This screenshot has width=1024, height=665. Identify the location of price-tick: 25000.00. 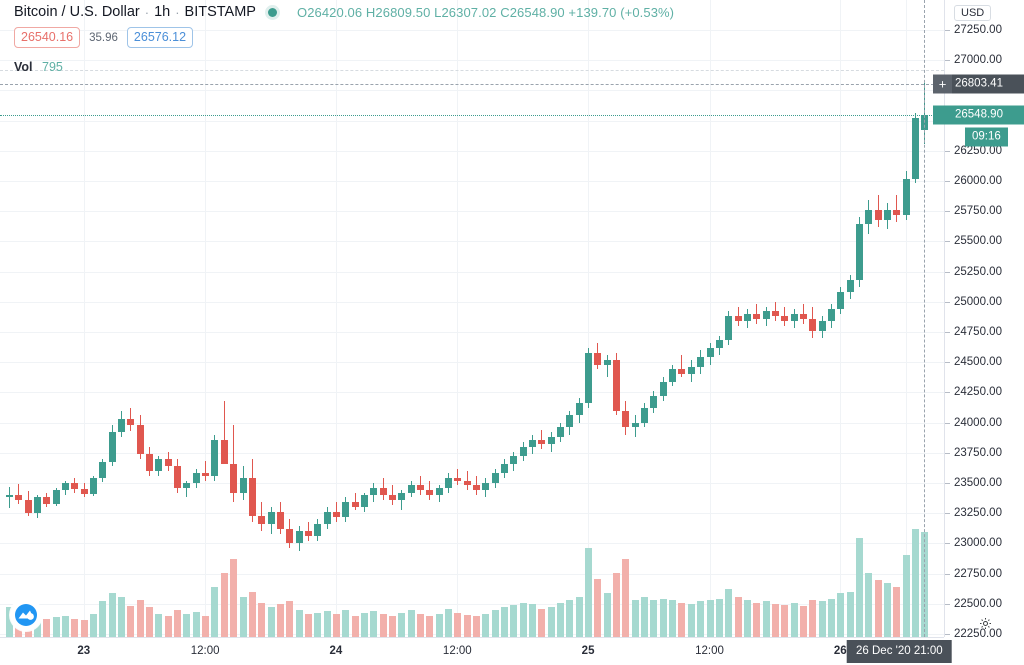
(984, 302).